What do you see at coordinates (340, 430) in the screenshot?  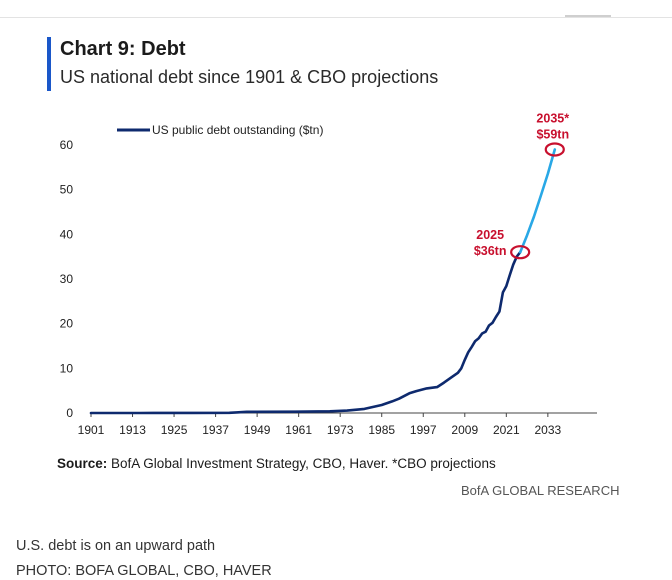 I see `x-tick-label: 1973` at bounding box center [340, 430].